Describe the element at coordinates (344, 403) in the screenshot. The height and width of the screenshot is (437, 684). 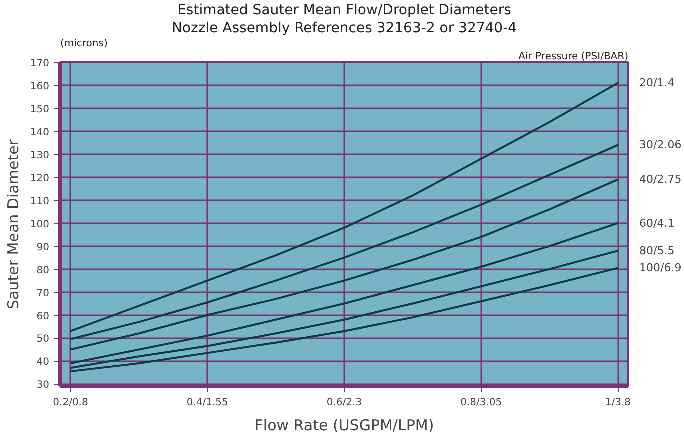
I see `x-tick-label: 0.6/2.3` at that location.